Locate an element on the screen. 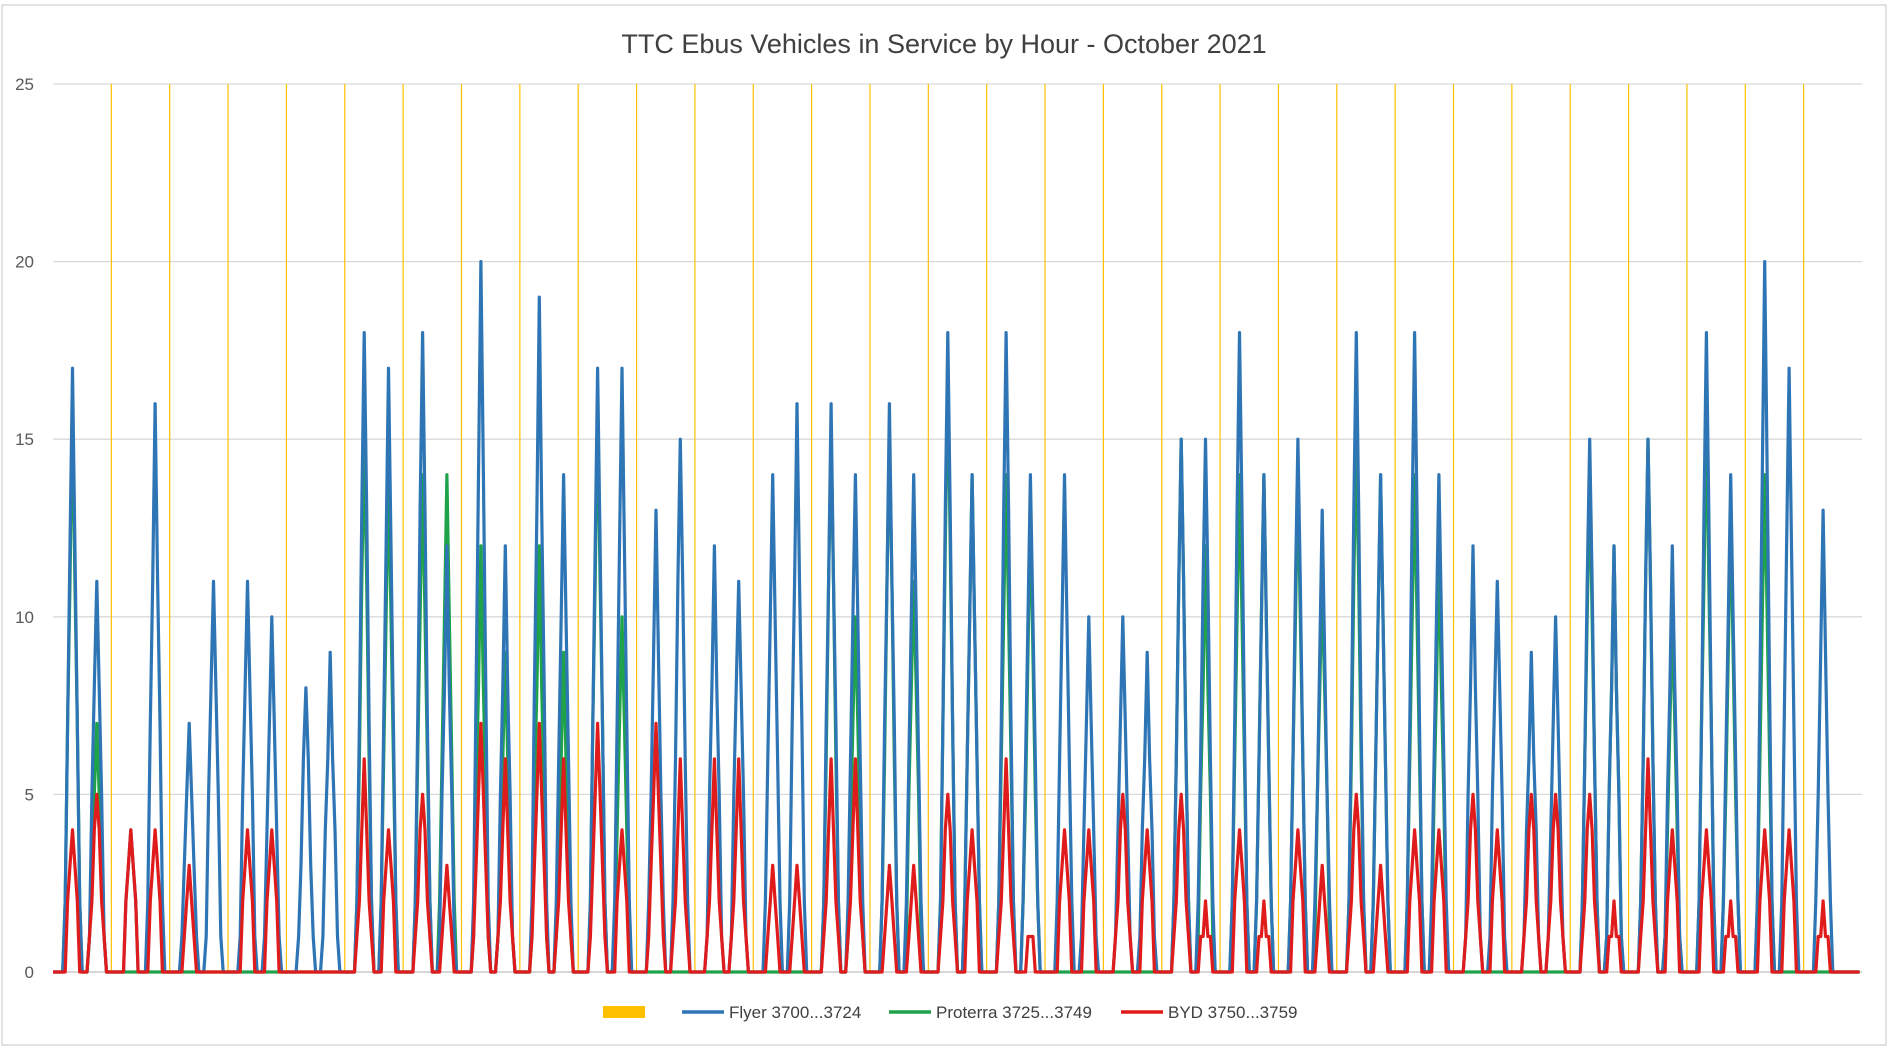 The width and height of the screenshot is (1888, 1053). y-tick-label: 20 is located at coordinates (24, 262).